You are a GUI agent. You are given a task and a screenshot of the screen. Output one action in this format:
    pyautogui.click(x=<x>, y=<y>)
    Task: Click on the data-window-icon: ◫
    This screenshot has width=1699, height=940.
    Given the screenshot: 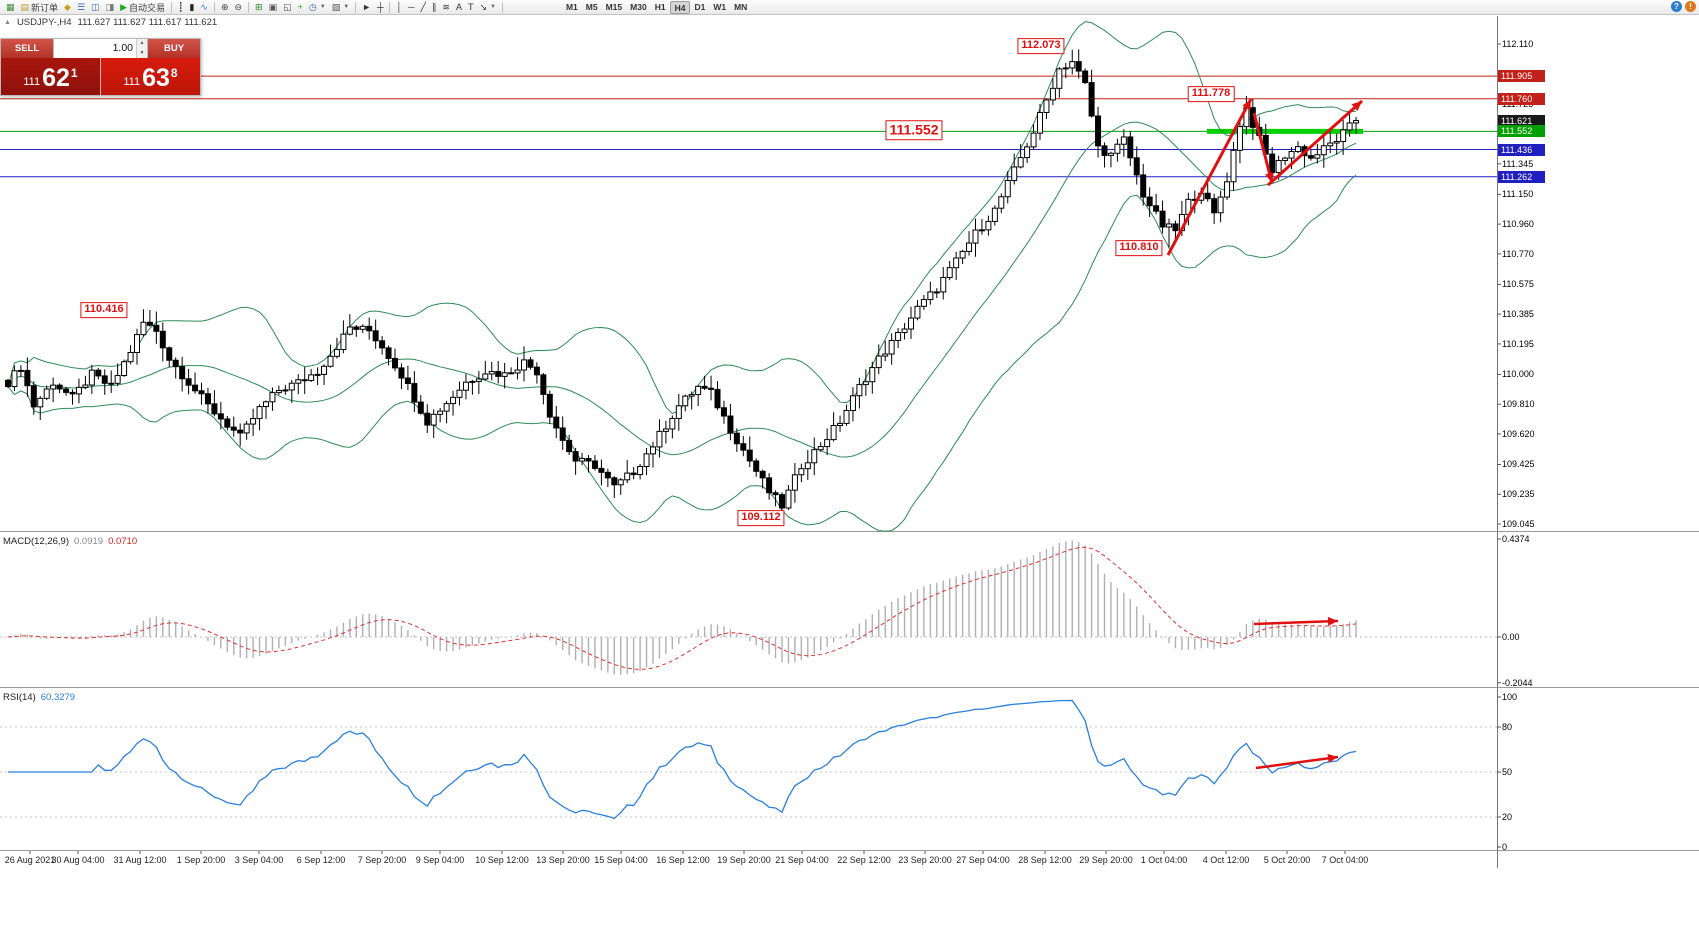 What is the action you would take?
    pyautogui.click(x=95, y=6)
    